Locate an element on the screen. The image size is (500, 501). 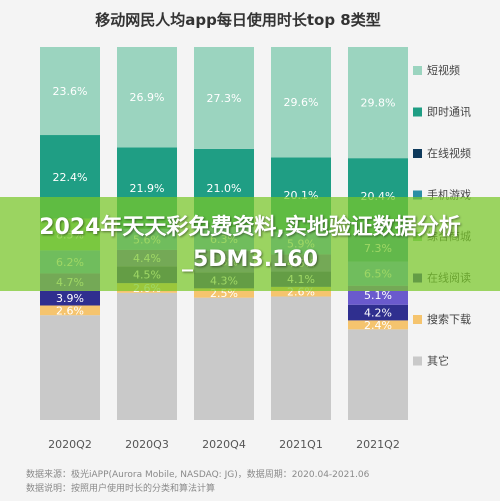
banner-text: 2024年天天彩免费资料,实地验证数据分析_5DM3.160 is located at coordinates (250, 243).